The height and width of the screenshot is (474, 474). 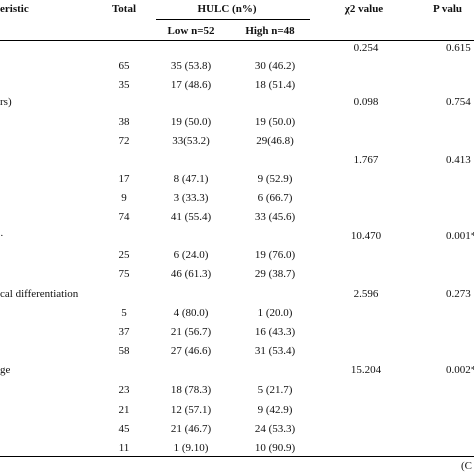 I want to click on header-low: Low n=52, so click(x=191, y=31).